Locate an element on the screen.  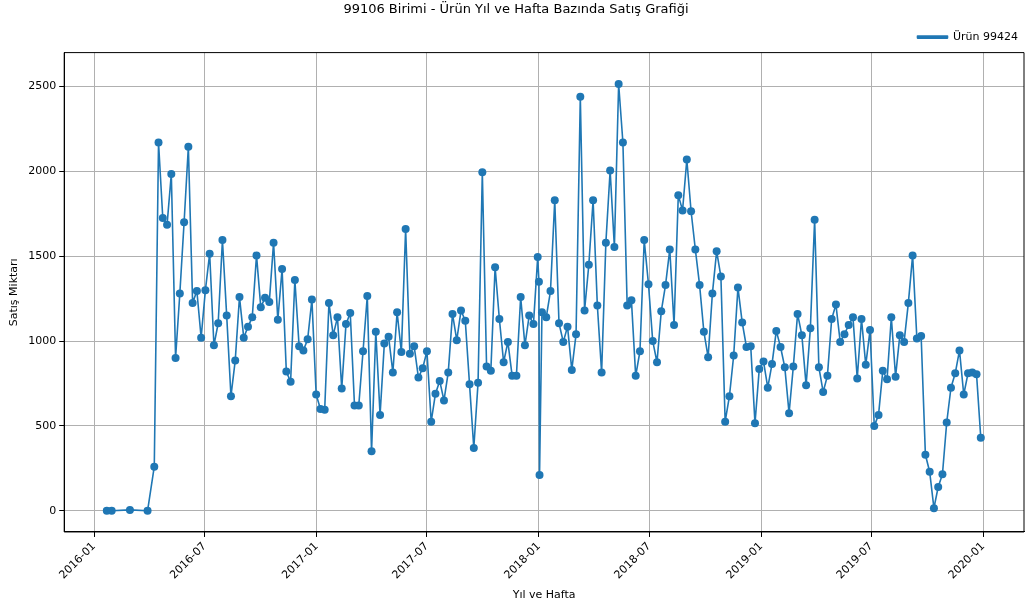
legend-label: Ürün 99424 is located at coordinates (985, 36).